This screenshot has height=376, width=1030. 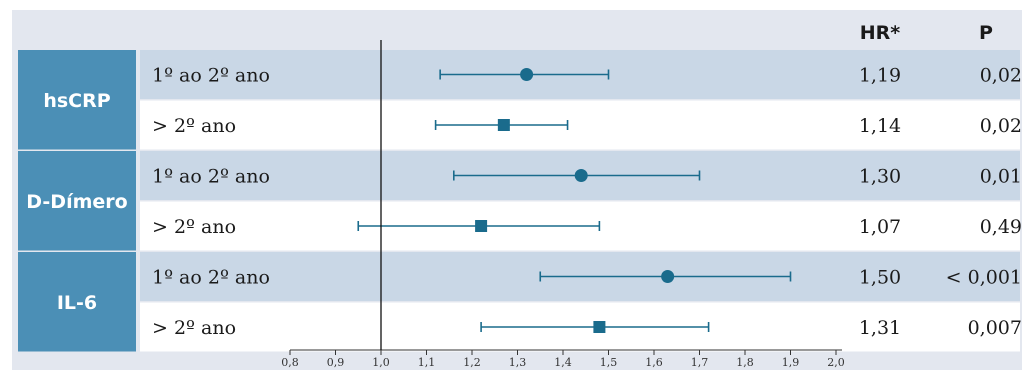 I want to click on group-label-2: IL-6, so click(x=77, y=303).